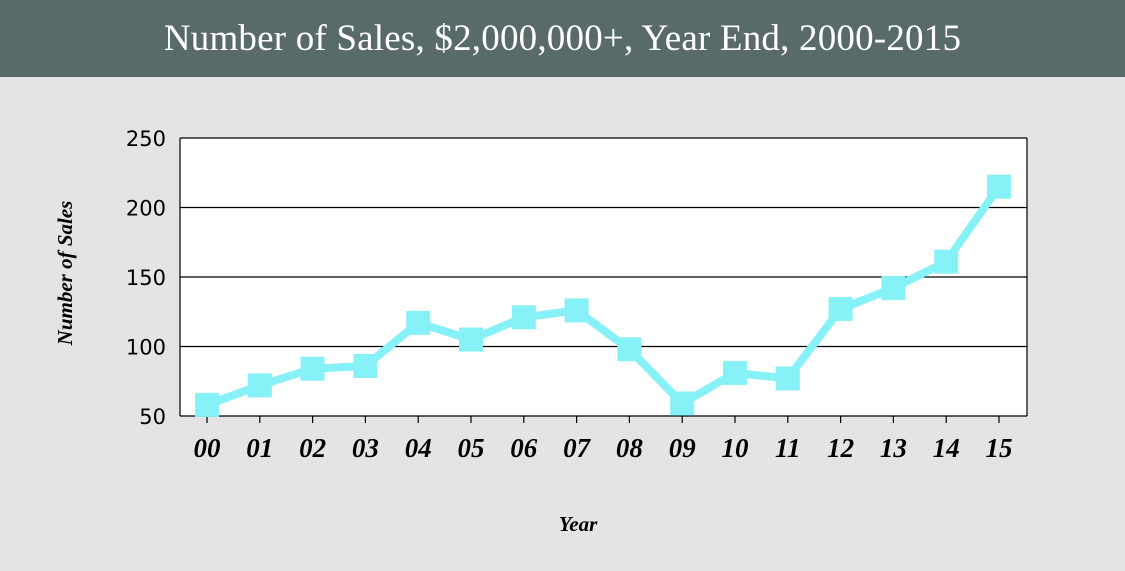 The width and height of the screenshot is (1125, 571). Describe the element at coordinates (893, 448) in the screenshot. I see `x-tick-label: 13` at that location.